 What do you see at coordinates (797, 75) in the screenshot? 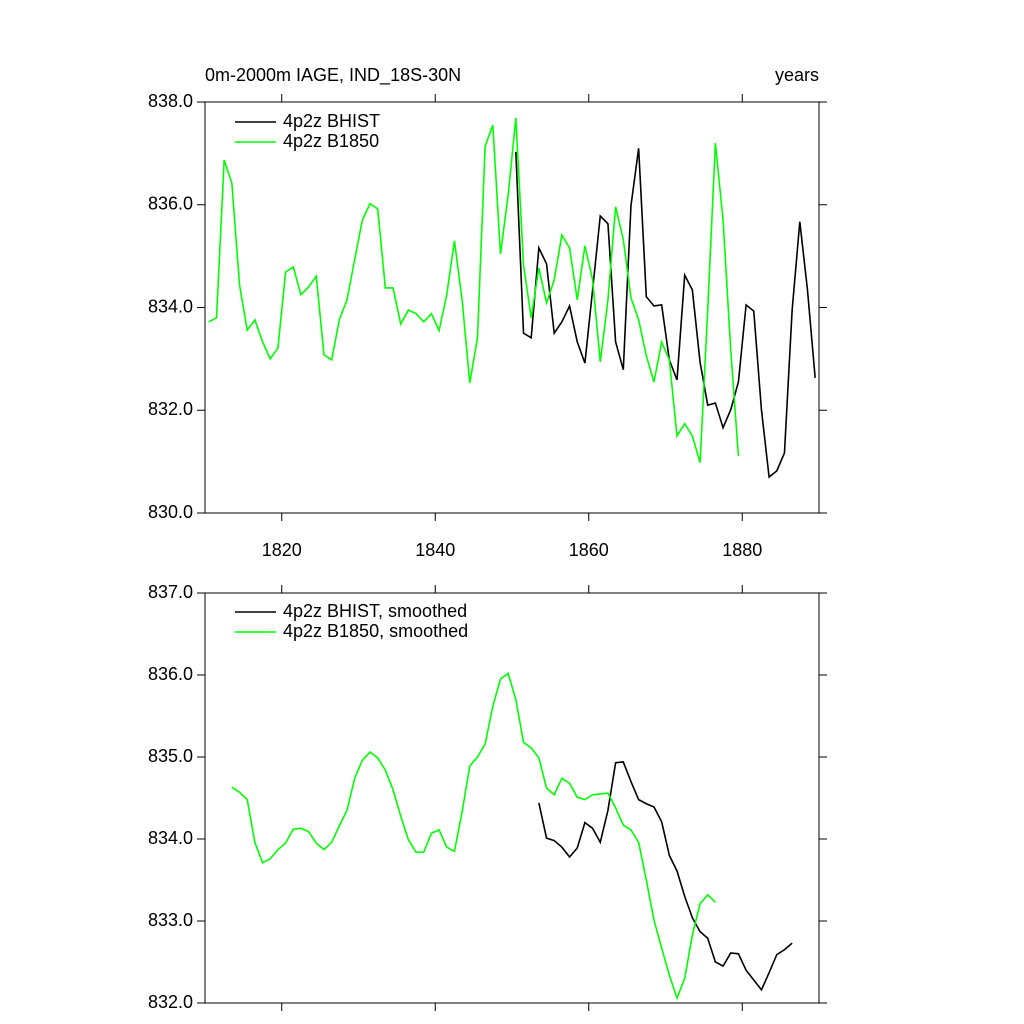
I see `chart-subtitle: years` at bounding box center [797, 75].